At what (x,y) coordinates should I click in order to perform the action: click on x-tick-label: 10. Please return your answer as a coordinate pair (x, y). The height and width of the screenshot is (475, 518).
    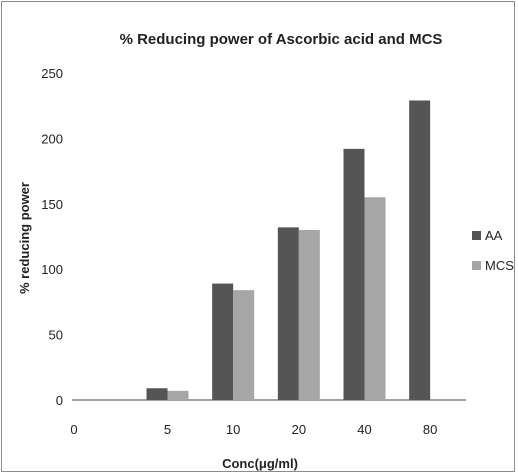
    Looking at the image, I should click on (233, 429).